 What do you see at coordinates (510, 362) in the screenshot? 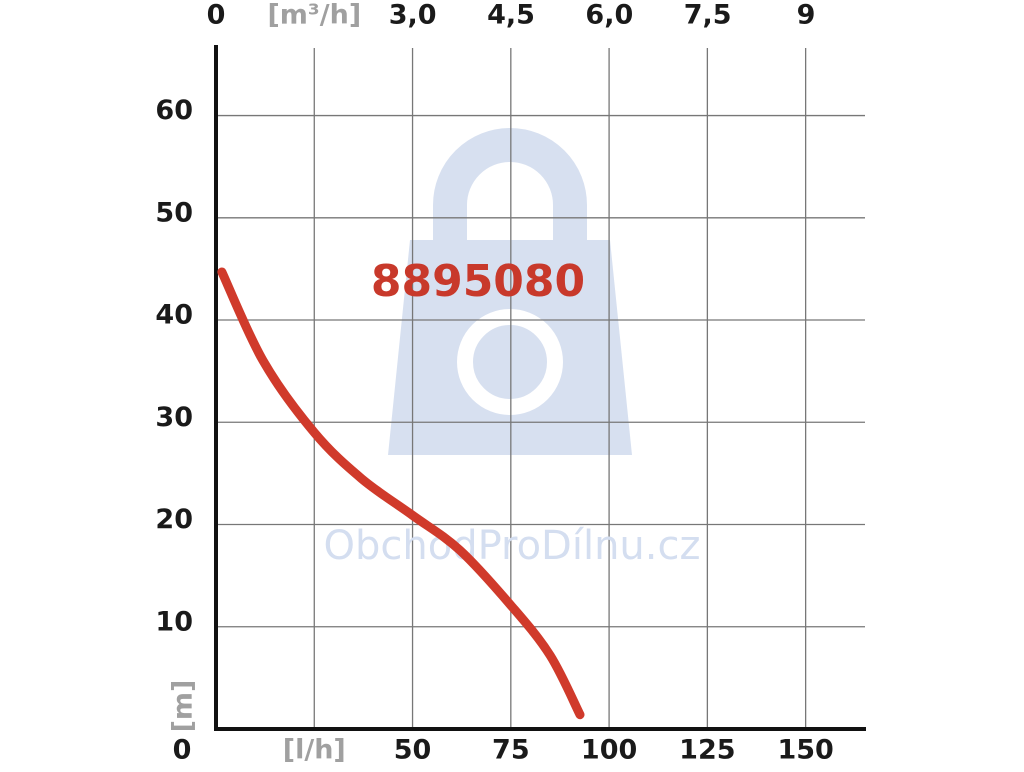
I see `logo-wrench` at bounding box center [510, 362].